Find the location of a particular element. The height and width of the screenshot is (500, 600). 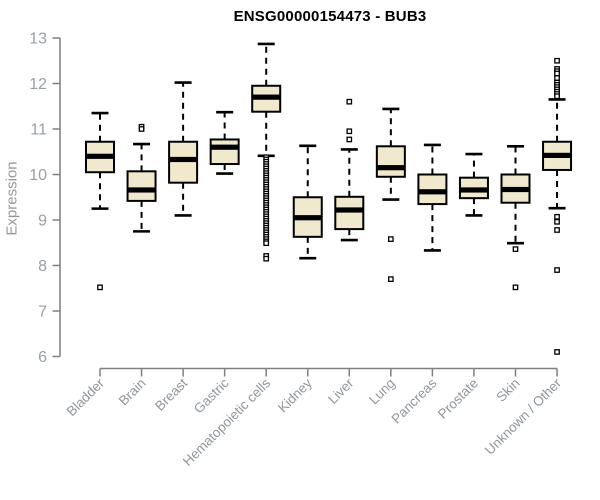

x-tick-label: Gastric is located at coordinates (211, 395).